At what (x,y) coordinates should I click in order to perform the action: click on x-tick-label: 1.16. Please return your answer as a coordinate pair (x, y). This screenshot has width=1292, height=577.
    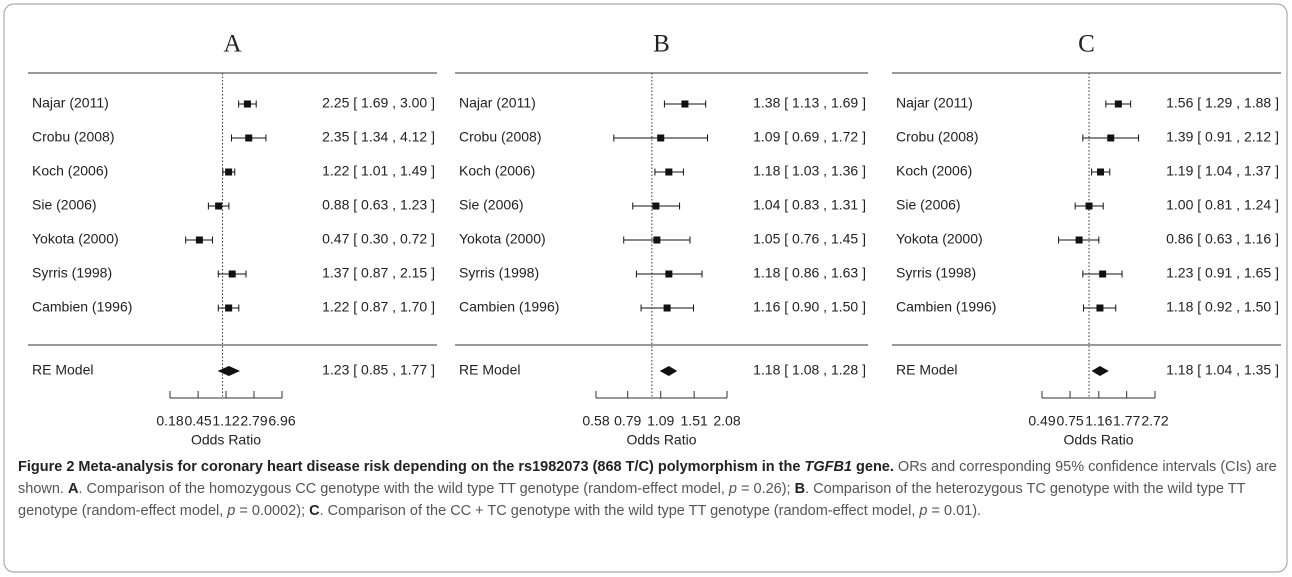
    Looking at the image, I should click on (1098, 421).